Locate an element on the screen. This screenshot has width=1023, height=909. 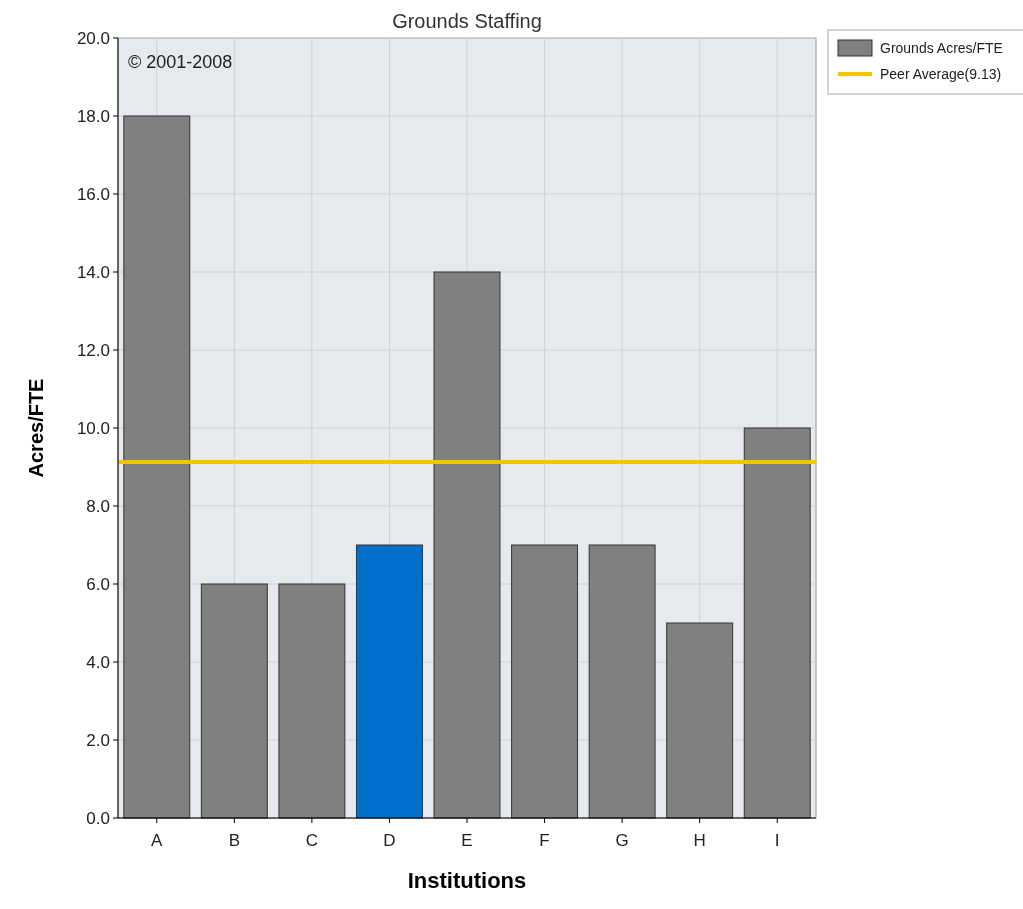
y-tick-label: 10.0 is located at coordinates (93, 428).